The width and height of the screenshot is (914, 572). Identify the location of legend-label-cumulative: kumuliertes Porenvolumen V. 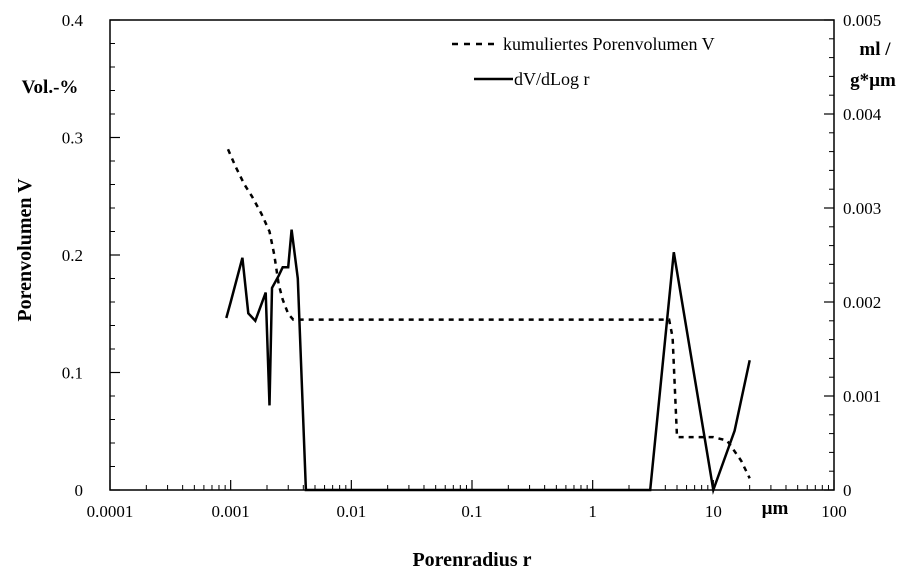
(609, 44).